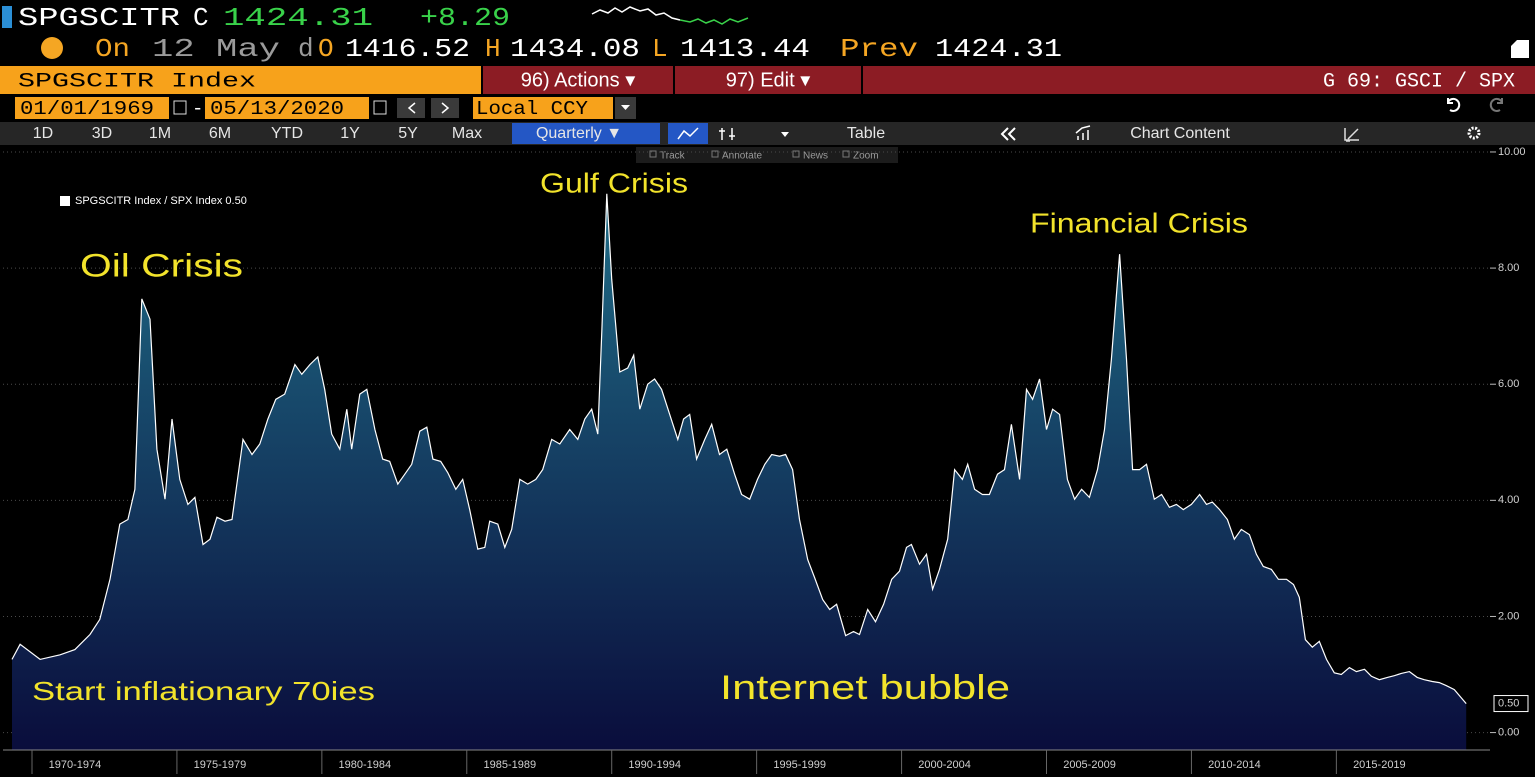 Image resolution: width=1535 pixels, height=777 pixels. Describe the element at coordinates (1234, 765) in the screenshot. I see `x-tick-label: 2010-2014` at that location.